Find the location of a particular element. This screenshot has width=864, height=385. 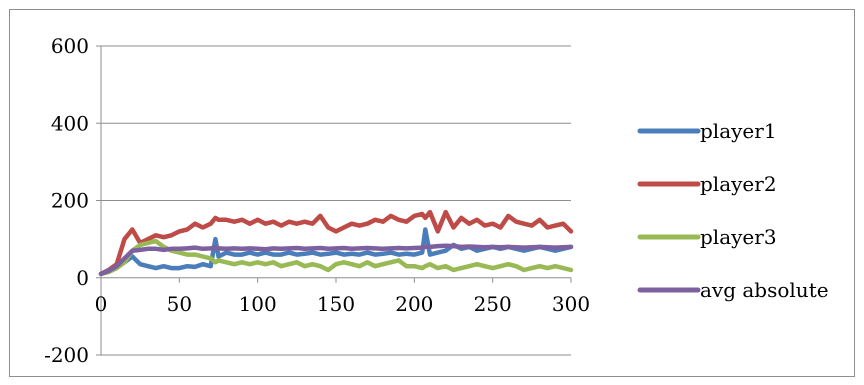

series-line-player3 is located at coordinates (336, 257).